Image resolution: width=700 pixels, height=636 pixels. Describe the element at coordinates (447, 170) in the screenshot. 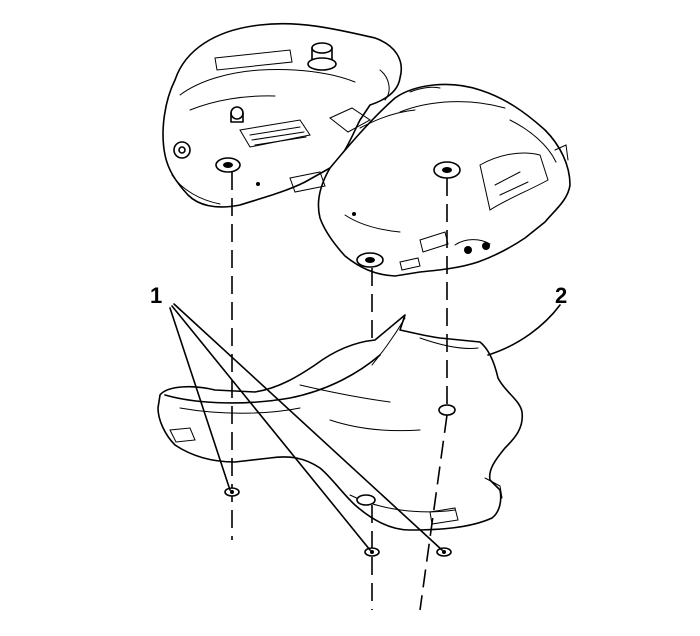

I see `tank-mount-boss-right` at that location.